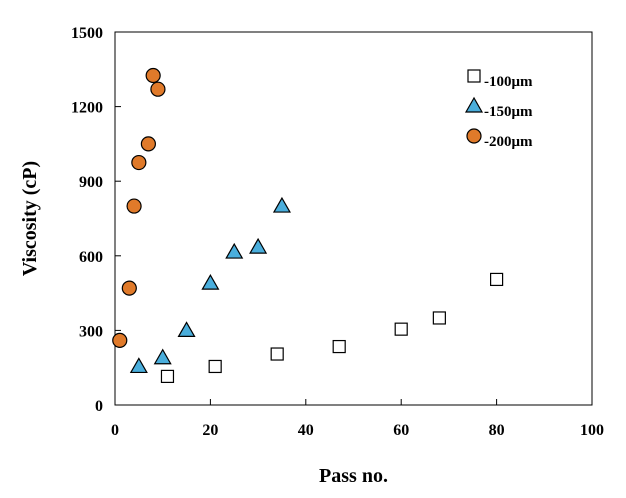 Image resolution: width=626 pixels, height=498 pixels. Describe the element at coordinates (91, 331) in the screenshot. I see `y-tick-label: 300` at that location.